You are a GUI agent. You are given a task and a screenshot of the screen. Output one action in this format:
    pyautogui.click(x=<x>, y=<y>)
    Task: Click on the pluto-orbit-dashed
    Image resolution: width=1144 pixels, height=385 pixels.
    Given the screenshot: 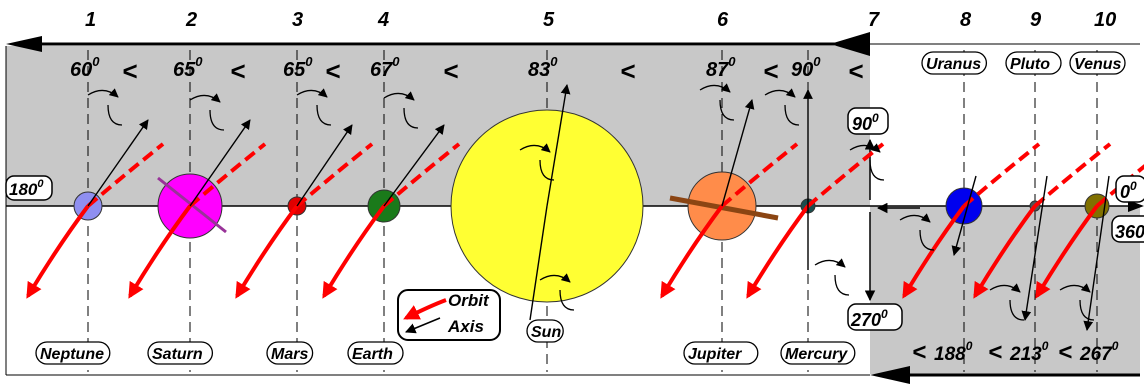 What is the action you would take?
    pyautogui.click(x=1072, y=175)
    